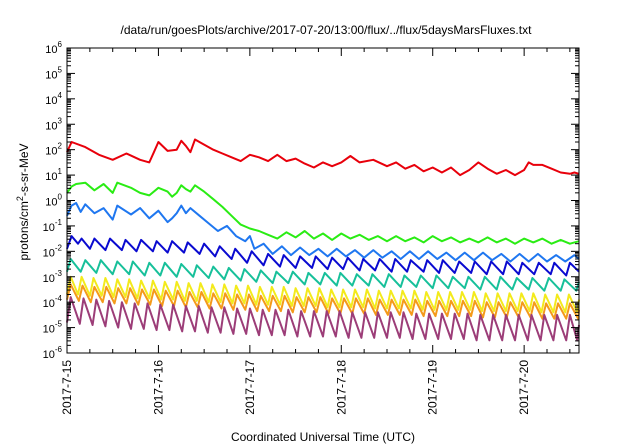  I want to click on x-tick-label: 2017-7-15, so click(67, 387).